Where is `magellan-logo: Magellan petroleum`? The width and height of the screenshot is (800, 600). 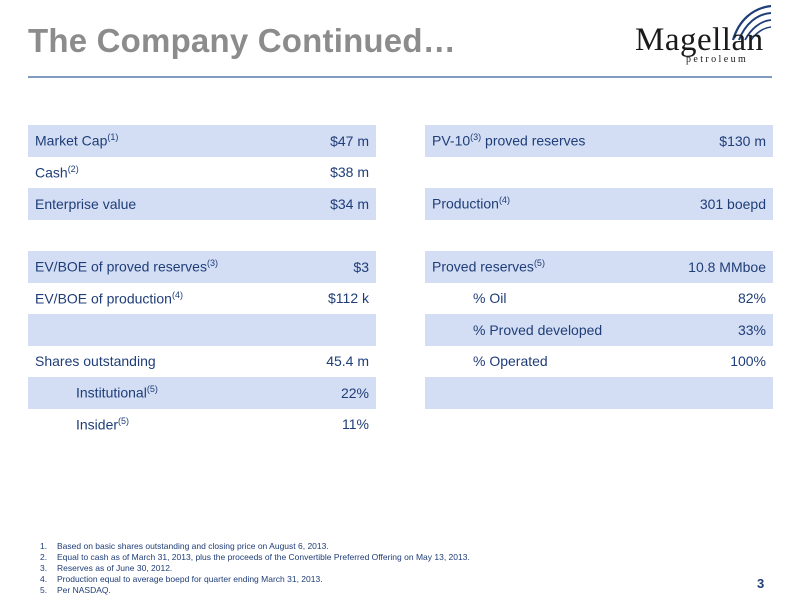
magellan-logo: Magellan petroleum is located at coordinates (703, 34).